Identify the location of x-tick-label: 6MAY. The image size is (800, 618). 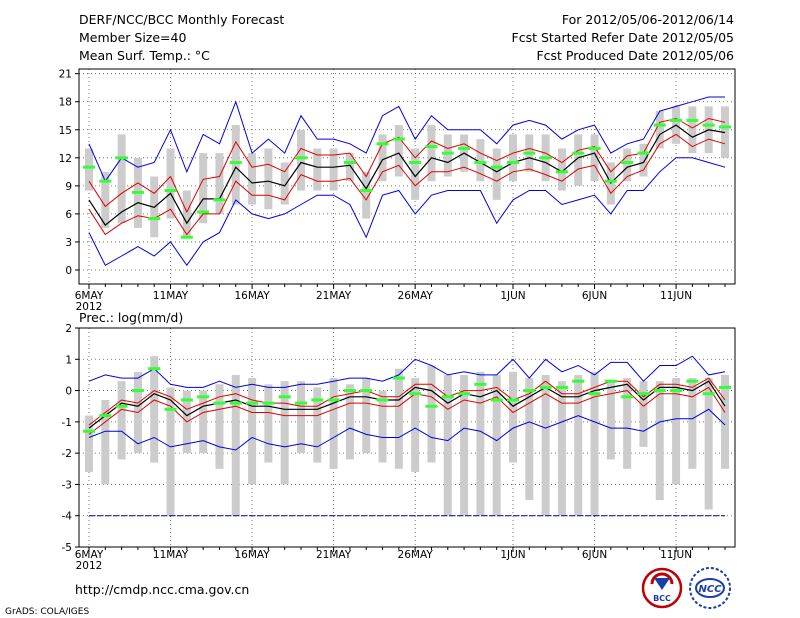
(89, 296).